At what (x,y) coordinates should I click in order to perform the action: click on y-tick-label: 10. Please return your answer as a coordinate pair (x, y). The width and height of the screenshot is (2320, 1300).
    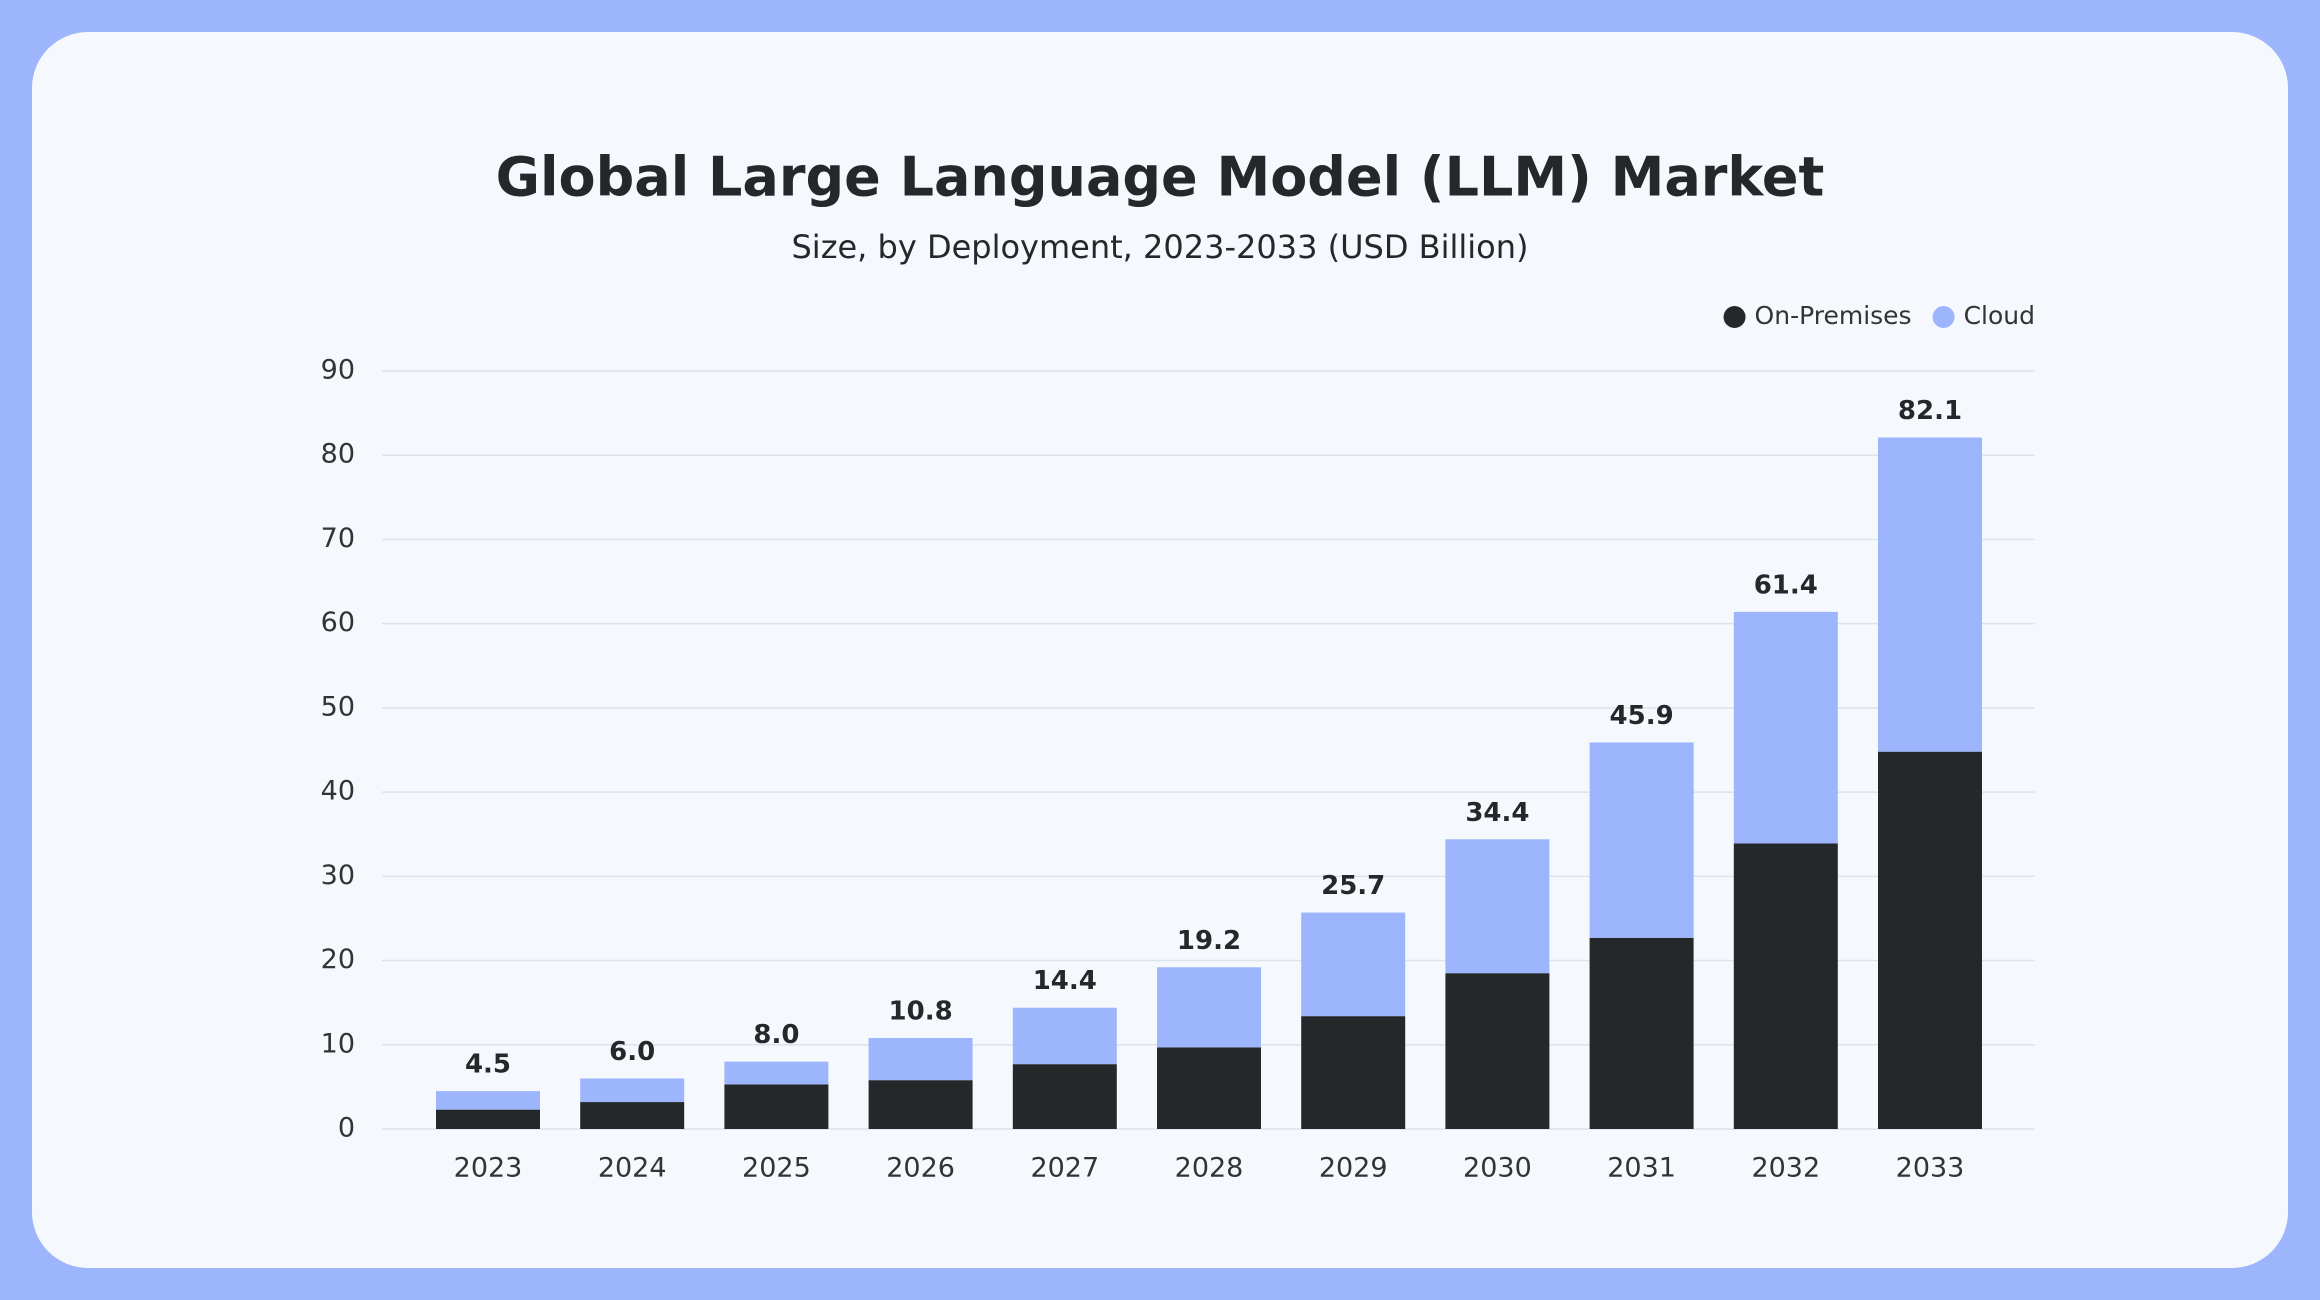
    Looking at the image, I should click on (338, 1043).